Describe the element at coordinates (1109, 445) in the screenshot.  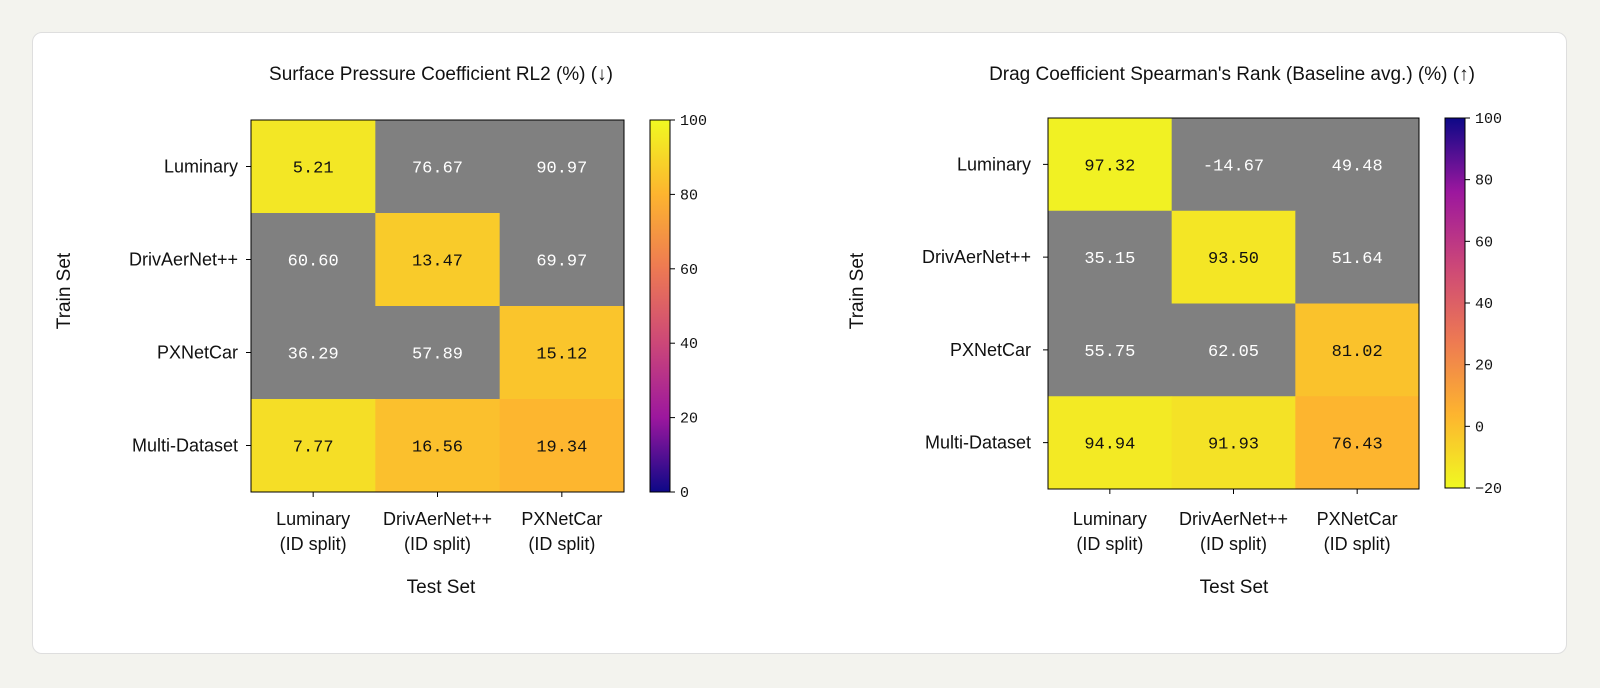
I see `cell-value-label: 94.94` at that location.